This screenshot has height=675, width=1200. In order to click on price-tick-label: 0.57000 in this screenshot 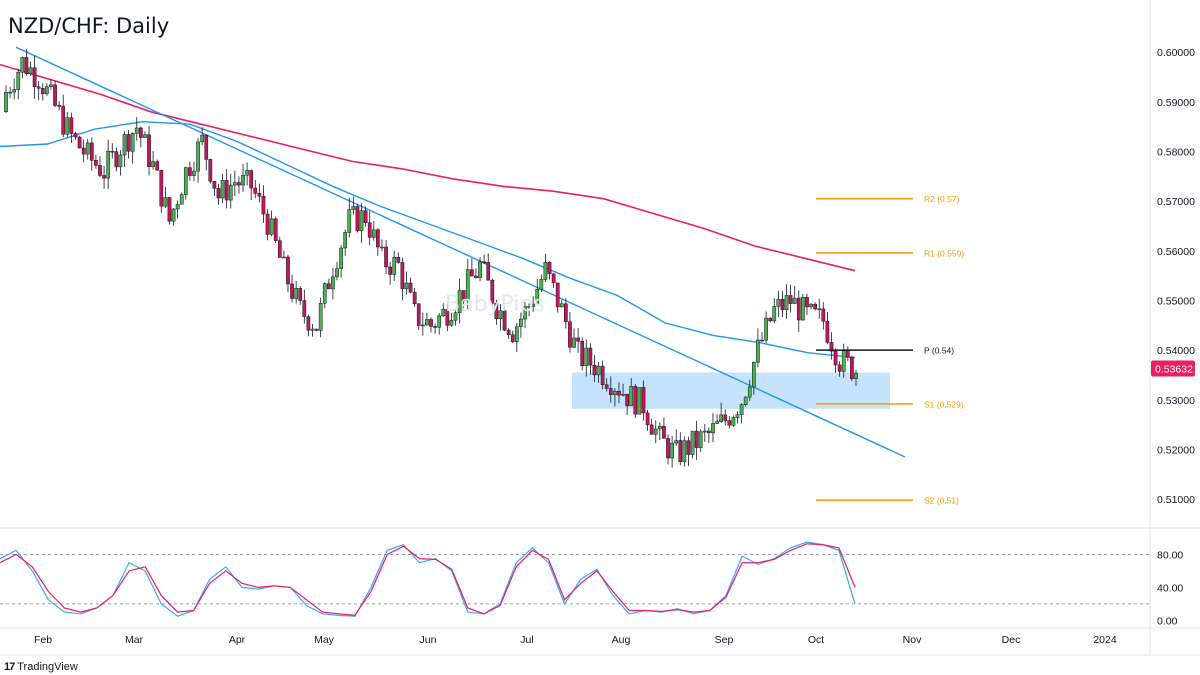, I will do `click(1176, 202)`.